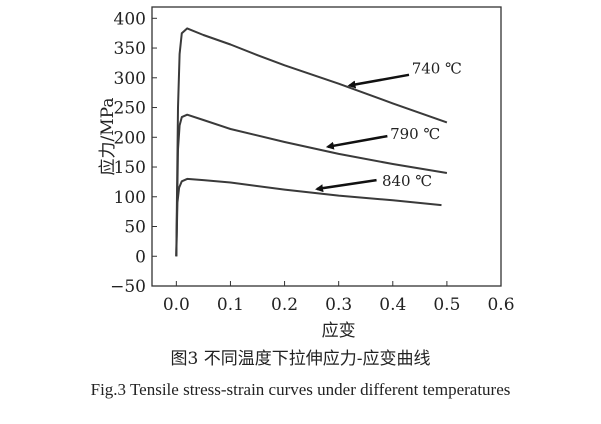 Image resolution: width=601 pixels, height=424 pixels. I want to click on x-tick-label: 0.4, so click(392, 305).